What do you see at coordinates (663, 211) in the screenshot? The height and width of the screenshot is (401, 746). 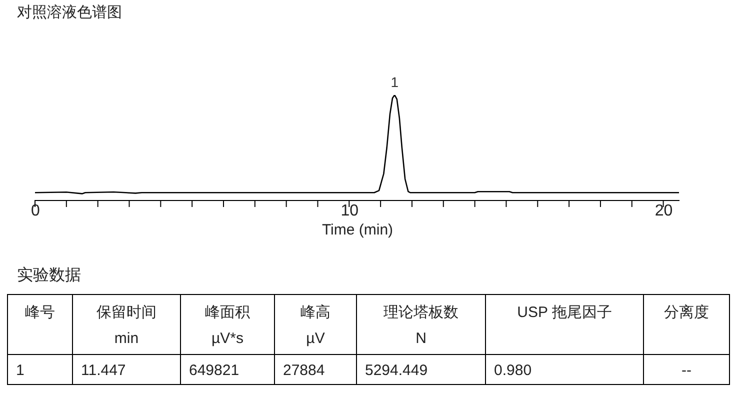 I see `x-tick-label: 20` at bounding box center [663, 211].